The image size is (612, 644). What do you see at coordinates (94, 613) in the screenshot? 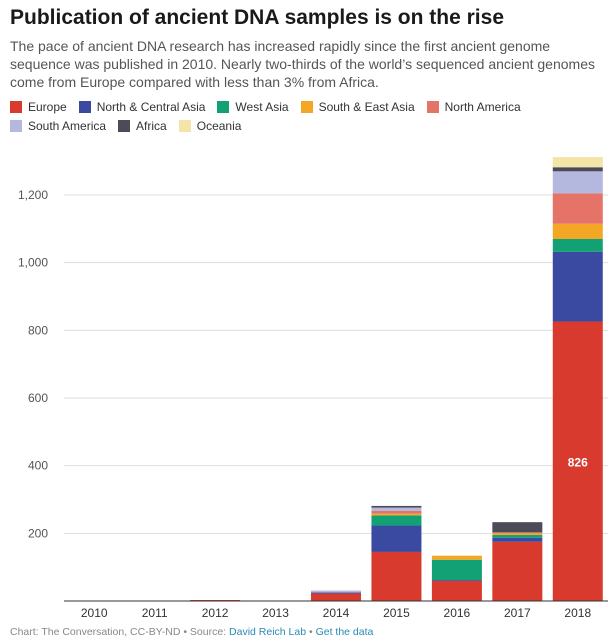
I see `x-tick-label: 2010` at bounding box center [94, 613].